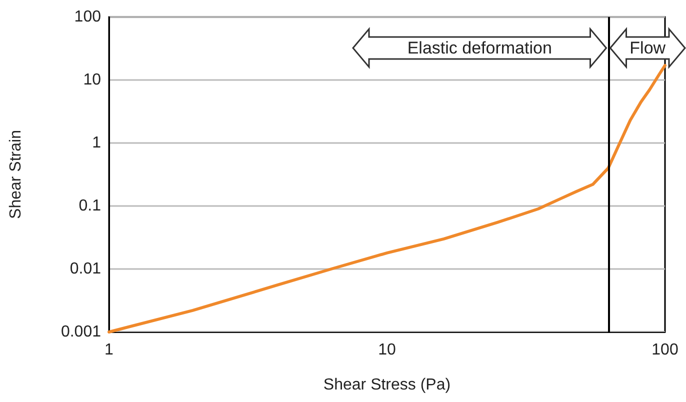 Image resolution: width=686 pixels, height=402 pixels. What do you see at coordinates (648, 48) in the screenshot?
I see `annotation: Flow` at bounding box center [648, 48].